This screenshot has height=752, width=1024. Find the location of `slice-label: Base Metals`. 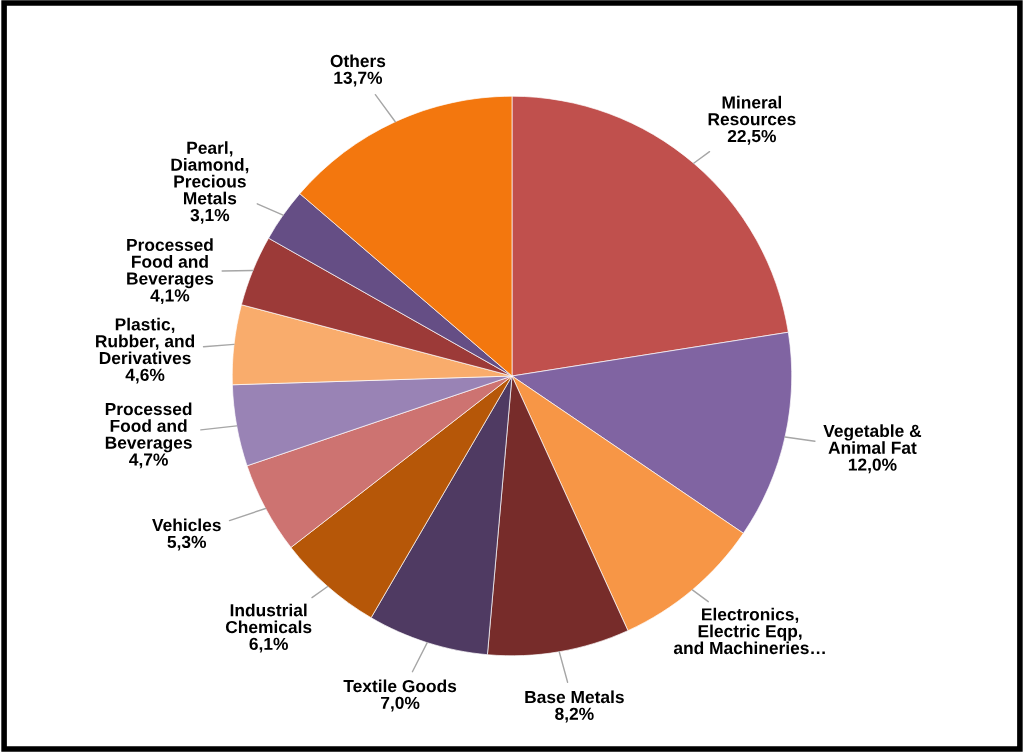

slice-label: Base Metals is located at coordinates (574, 697).